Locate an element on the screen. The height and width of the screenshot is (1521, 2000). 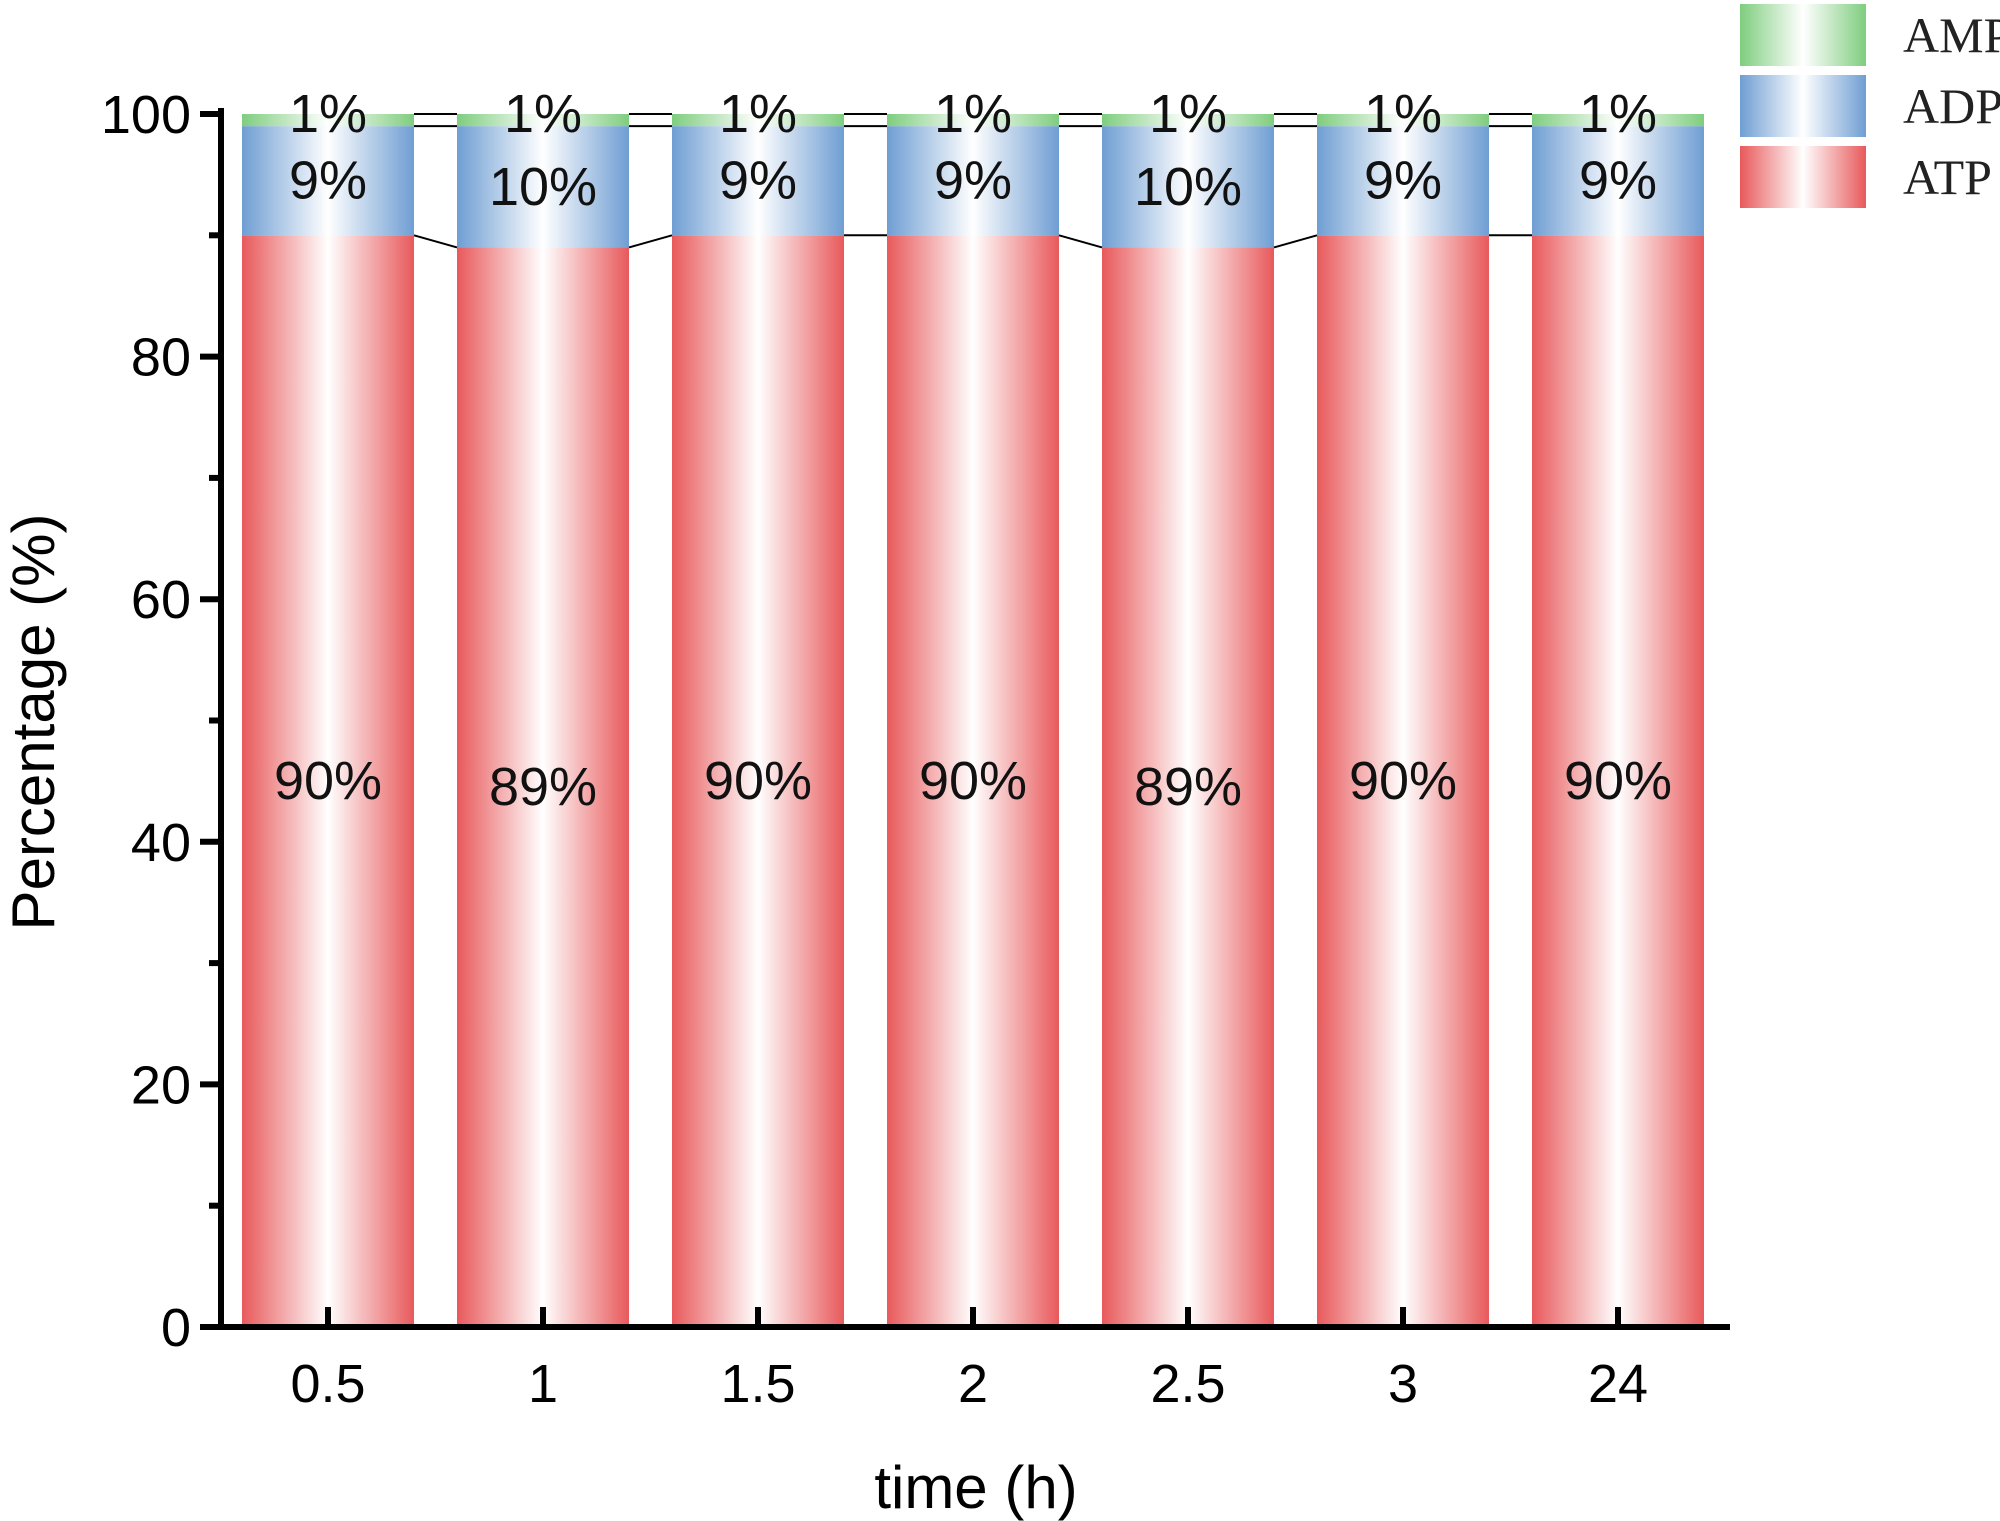
data-label-atp-1-5: 90% is located at coordinates (758, 781).